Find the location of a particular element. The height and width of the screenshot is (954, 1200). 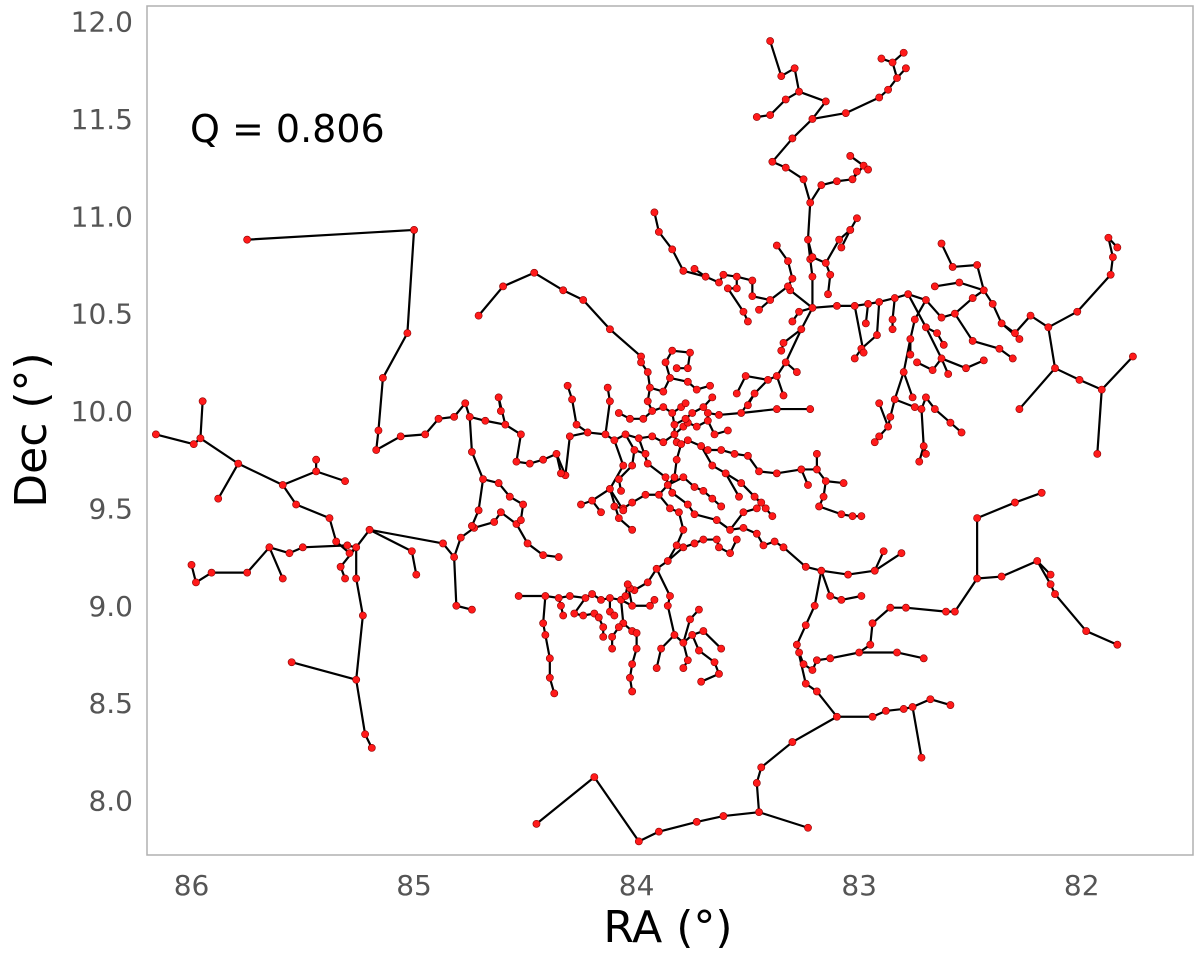

x-tick-label: 83 is located at coordinates (859, 885).